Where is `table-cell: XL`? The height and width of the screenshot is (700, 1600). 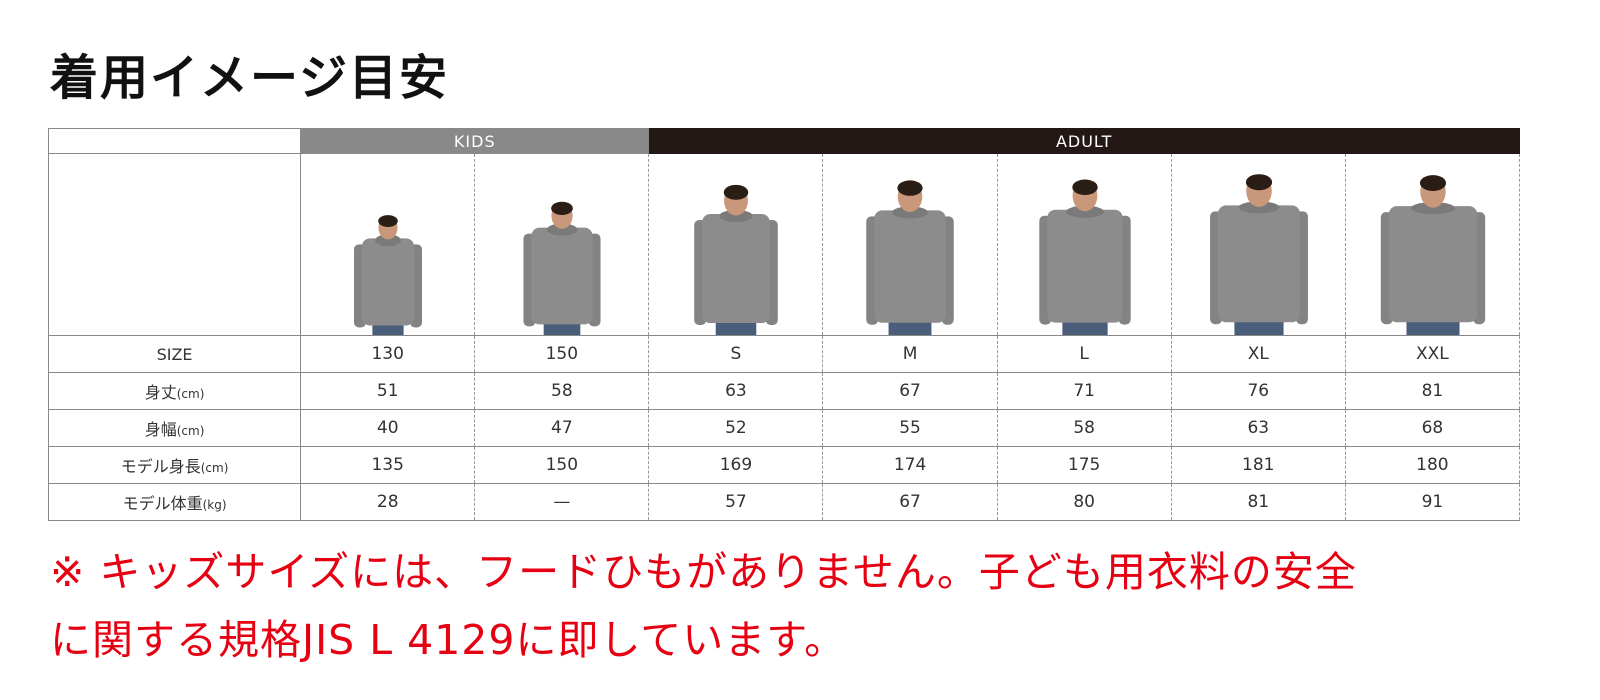
table-cell: XL is located at coordinates (1258, 354).